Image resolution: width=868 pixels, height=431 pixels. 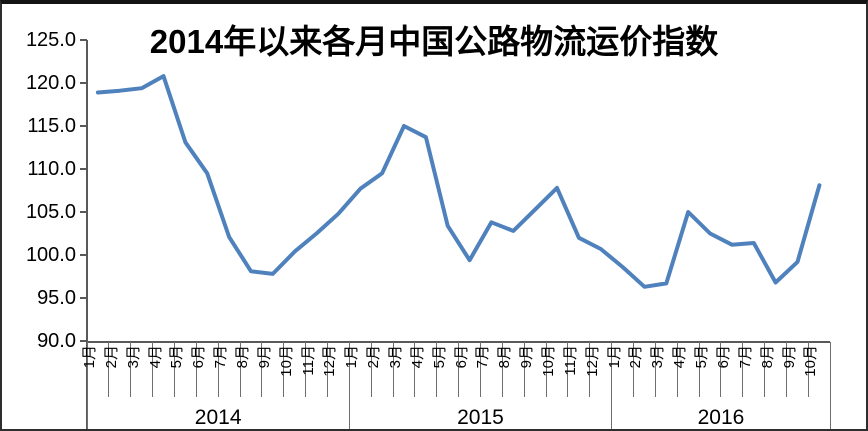 I want to click on chart-title: 2014年以来各月中国公路物流运价指数, so click(x=434, y=41).